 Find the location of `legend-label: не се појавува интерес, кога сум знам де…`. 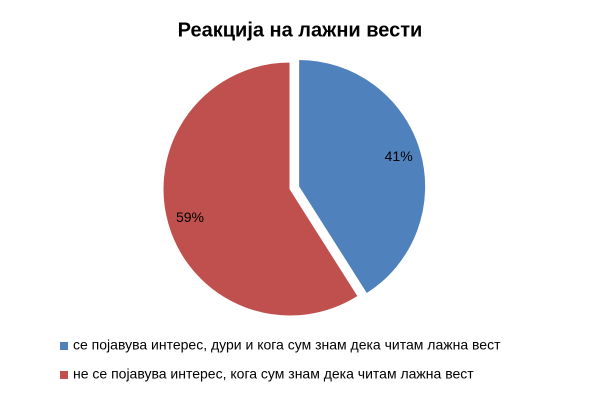

legend-label: не се појавува интерес, кога сум знам де… is located at coordinates (273, 374).